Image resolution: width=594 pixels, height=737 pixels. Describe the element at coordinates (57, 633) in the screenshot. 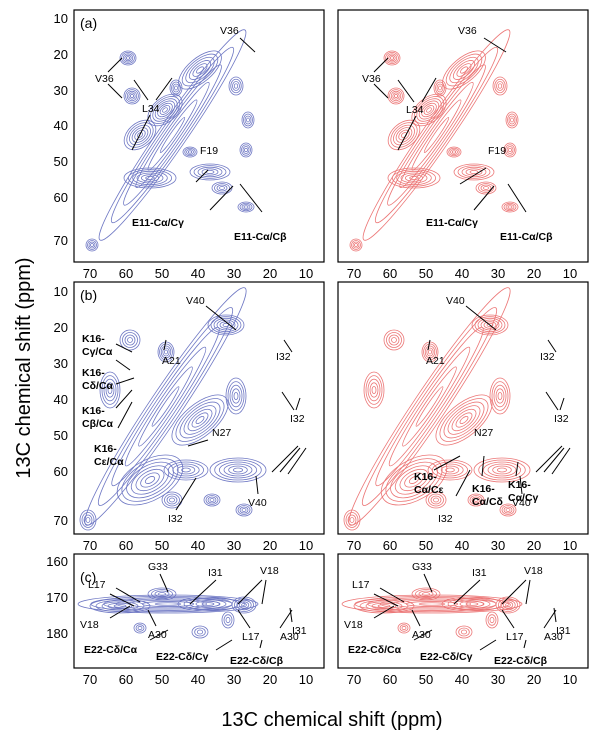

I see `y-tick: 180` at that location.